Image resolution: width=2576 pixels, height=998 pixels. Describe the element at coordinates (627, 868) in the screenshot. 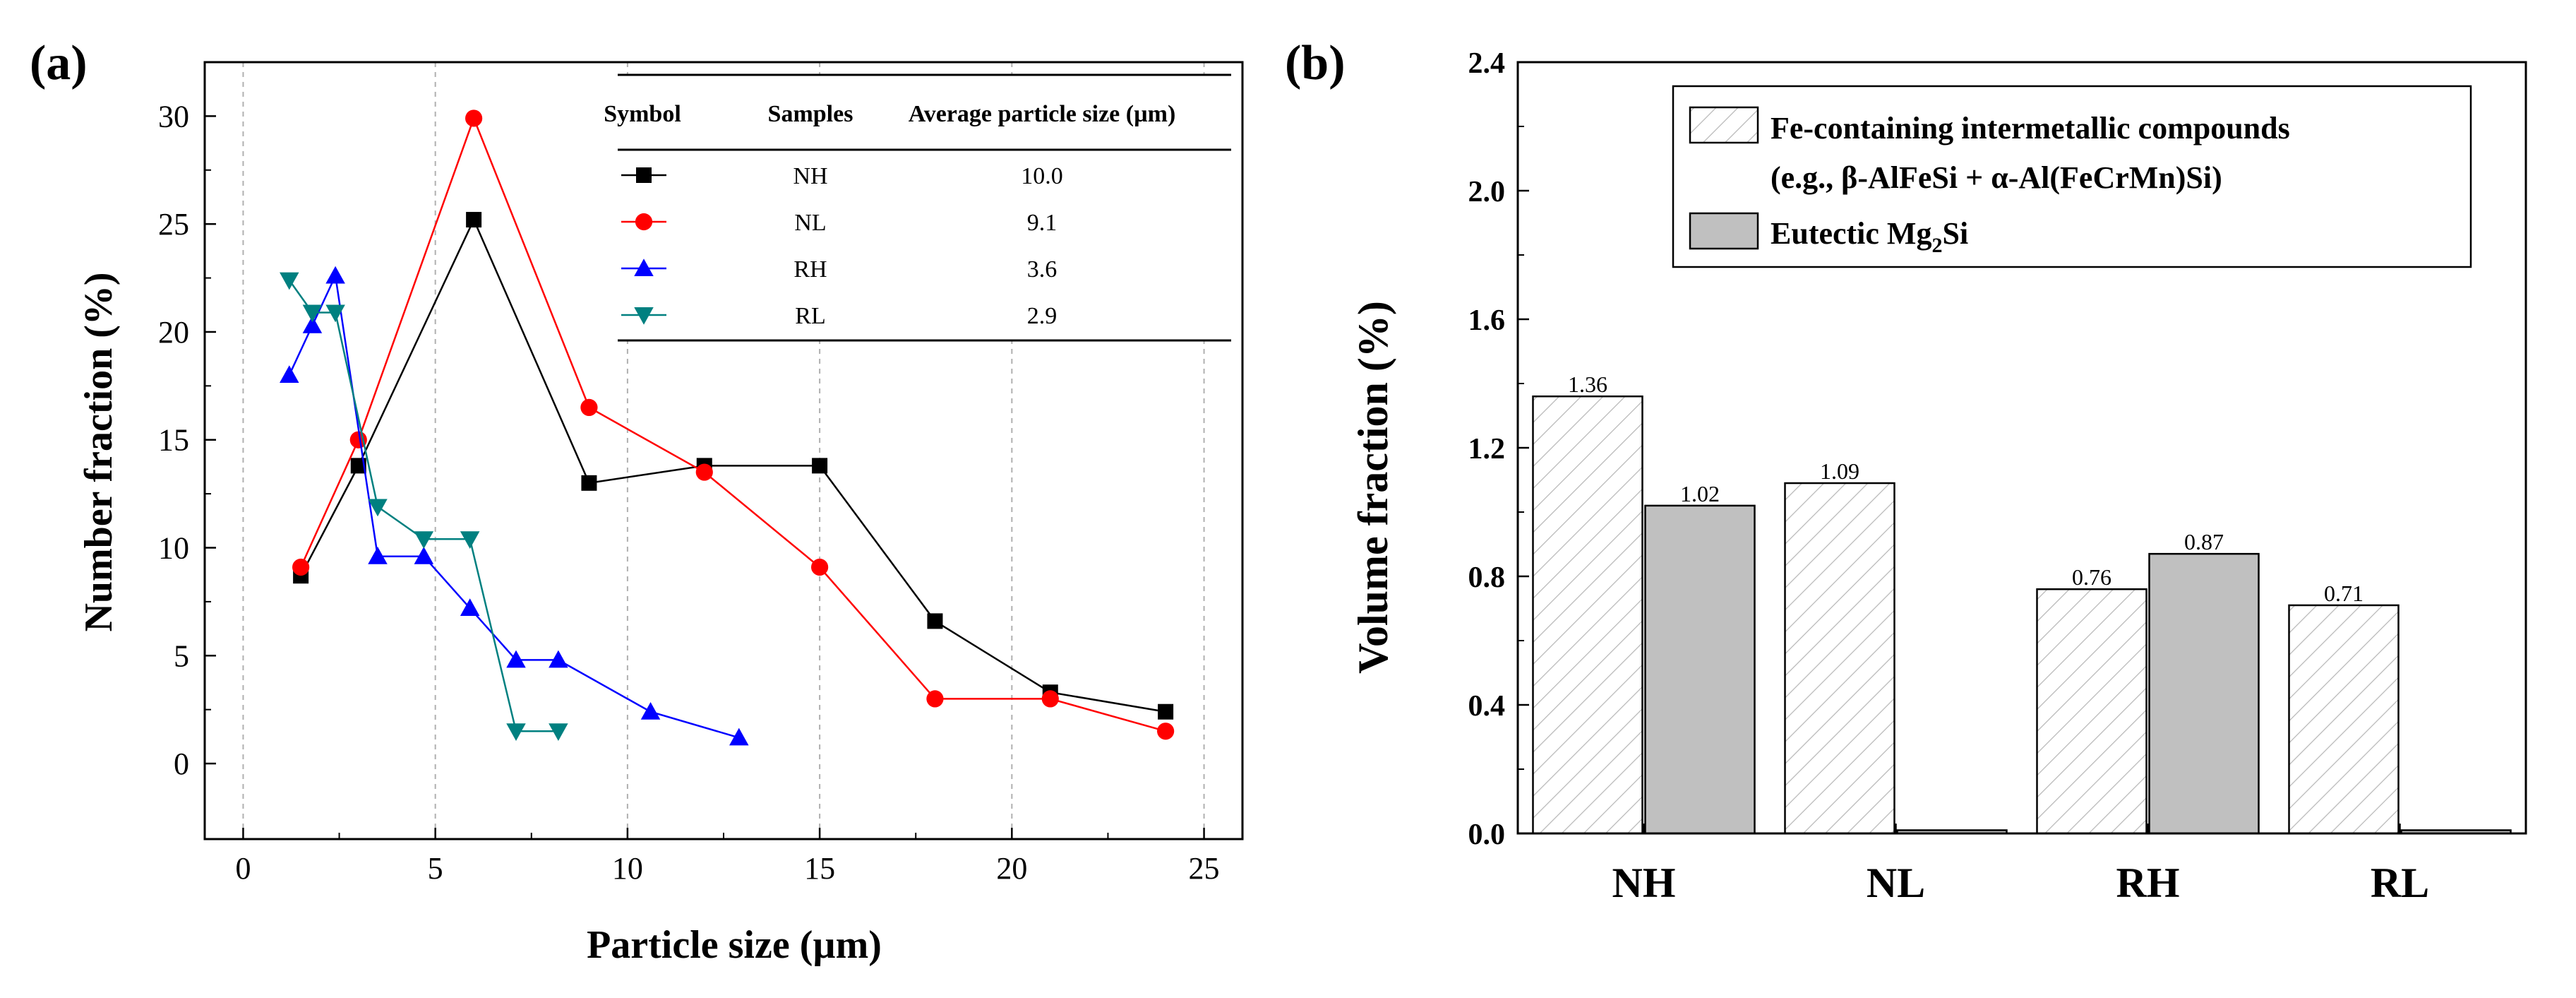

I see `x-tick-label: 10` at that location.